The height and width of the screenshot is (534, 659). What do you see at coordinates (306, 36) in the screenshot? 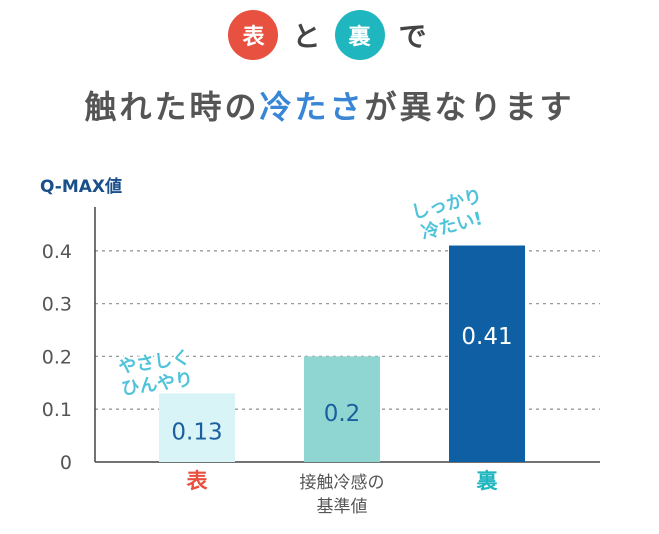
I see `joiner-to: と` at bounding box center [306, 36].